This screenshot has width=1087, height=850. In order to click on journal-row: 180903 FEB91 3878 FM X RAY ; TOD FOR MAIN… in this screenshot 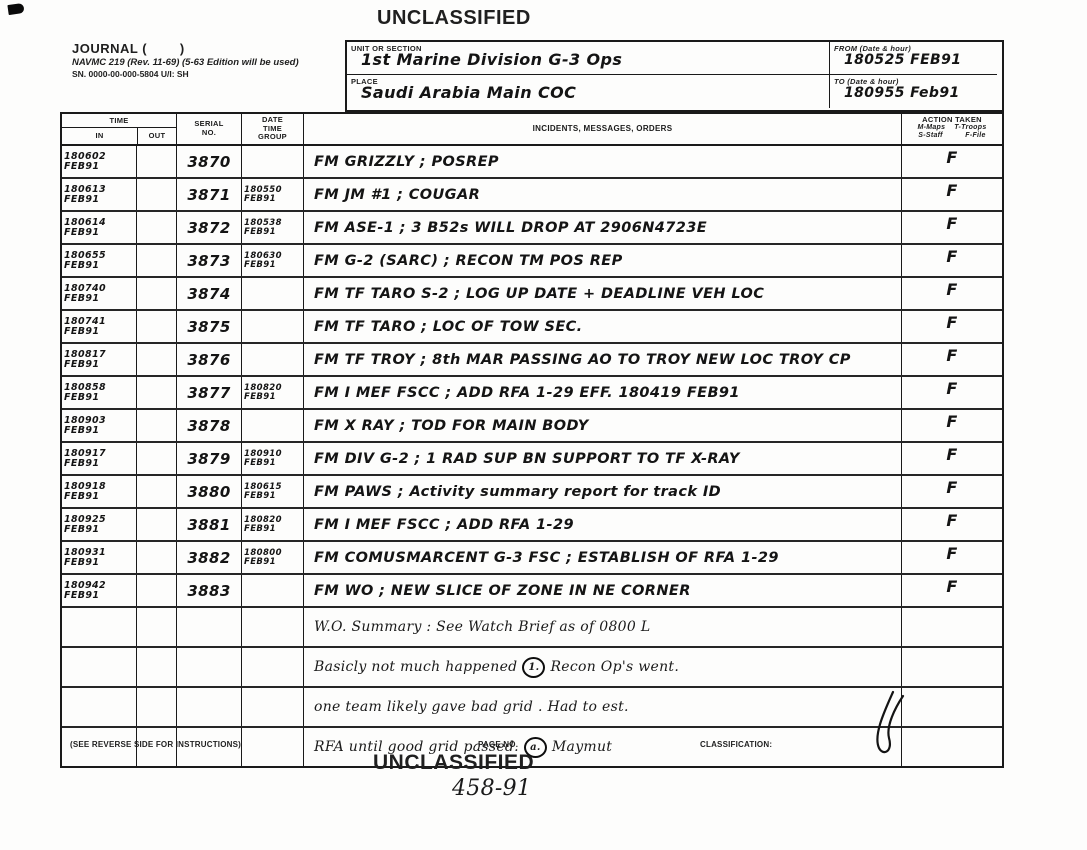, I will do `click(532, 426)`.